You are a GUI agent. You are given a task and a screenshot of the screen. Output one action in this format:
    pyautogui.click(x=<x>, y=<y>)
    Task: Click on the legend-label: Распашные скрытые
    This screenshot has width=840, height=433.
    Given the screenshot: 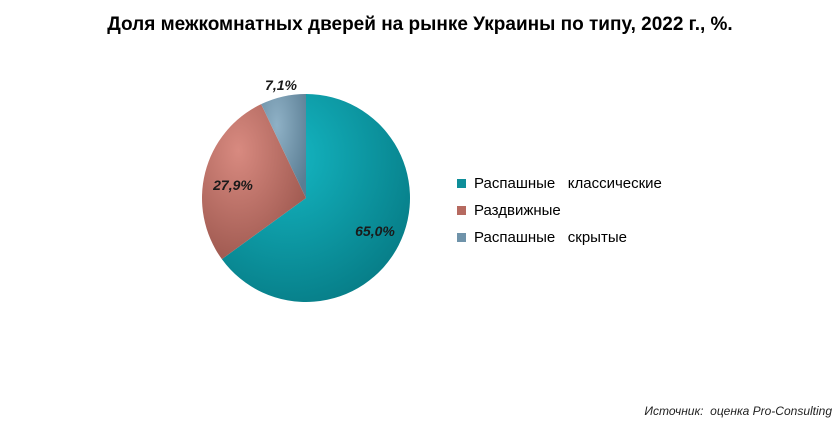 What is the action you would take?
    pyautogui.click(x=550, y=237)
    